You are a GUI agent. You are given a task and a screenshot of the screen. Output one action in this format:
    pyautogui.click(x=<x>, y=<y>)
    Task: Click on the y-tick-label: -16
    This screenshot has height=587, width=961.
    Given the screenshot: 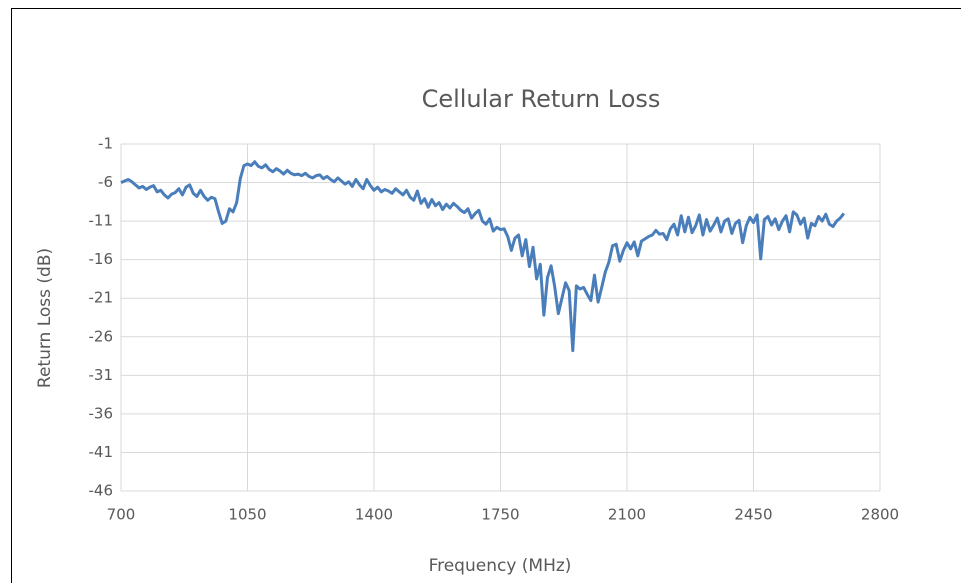 What is the action you would take?
    pyautogui.click(x=101, y=259)
    